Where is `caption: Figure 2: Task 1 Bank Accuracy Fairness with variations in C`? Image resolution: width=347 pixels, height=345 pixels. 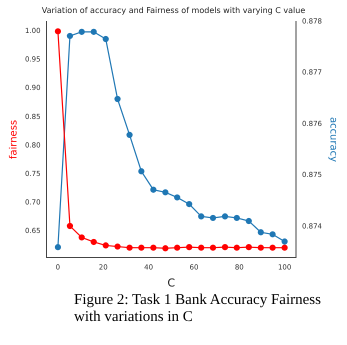 caption: Figure 2: Task 1 Bank Accuracy Fairness with variations in C is located at coordinates (198, 309).